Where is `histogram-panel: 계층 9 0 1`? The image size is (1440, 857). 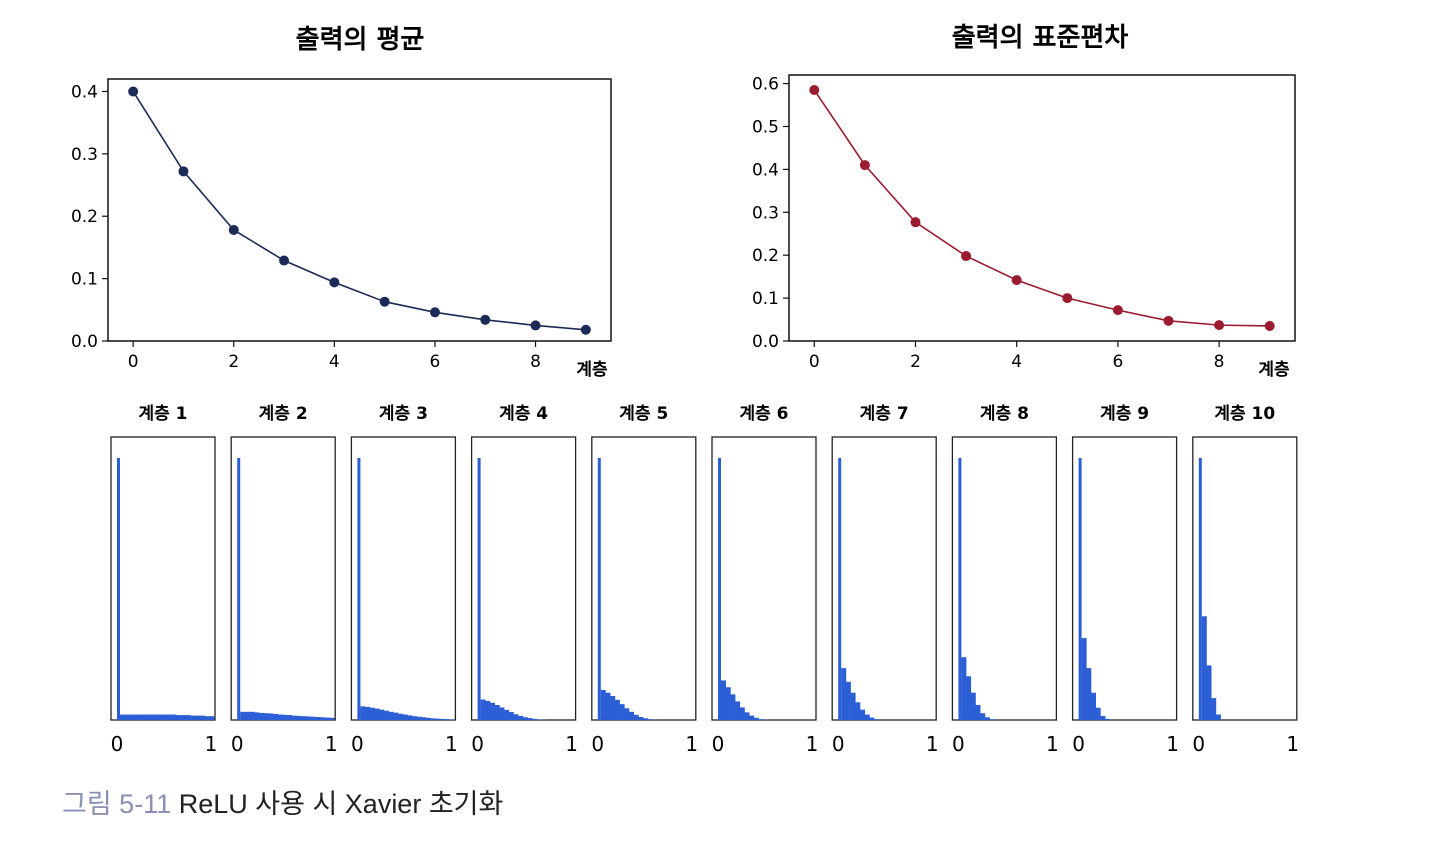 histogram-panel: 계층 9 0 1 is located at coordinates (1125, 580).